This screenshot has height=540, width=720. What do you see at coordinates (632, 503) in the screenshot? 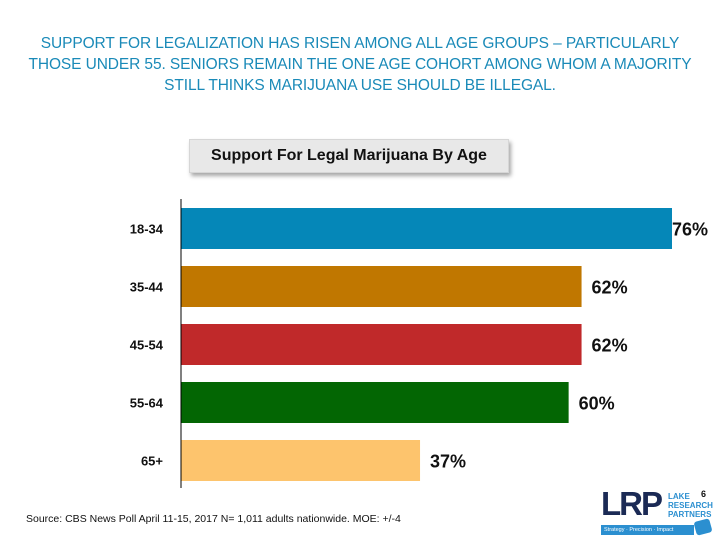
I see `logo-mark: LRP` at bounding box center [632, 503].